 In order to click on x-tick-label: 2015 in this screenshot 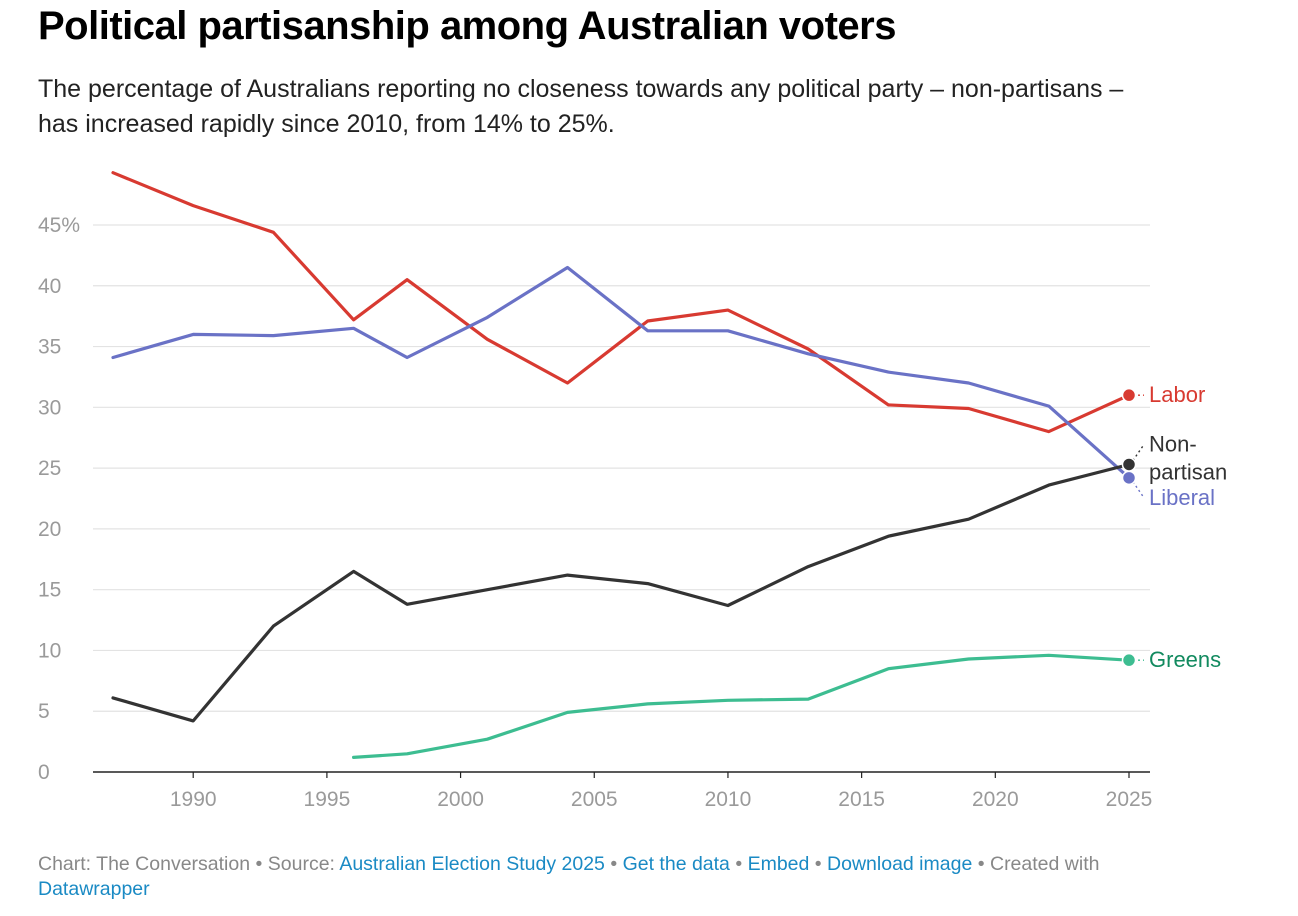, I will do `click(861, 799)`.